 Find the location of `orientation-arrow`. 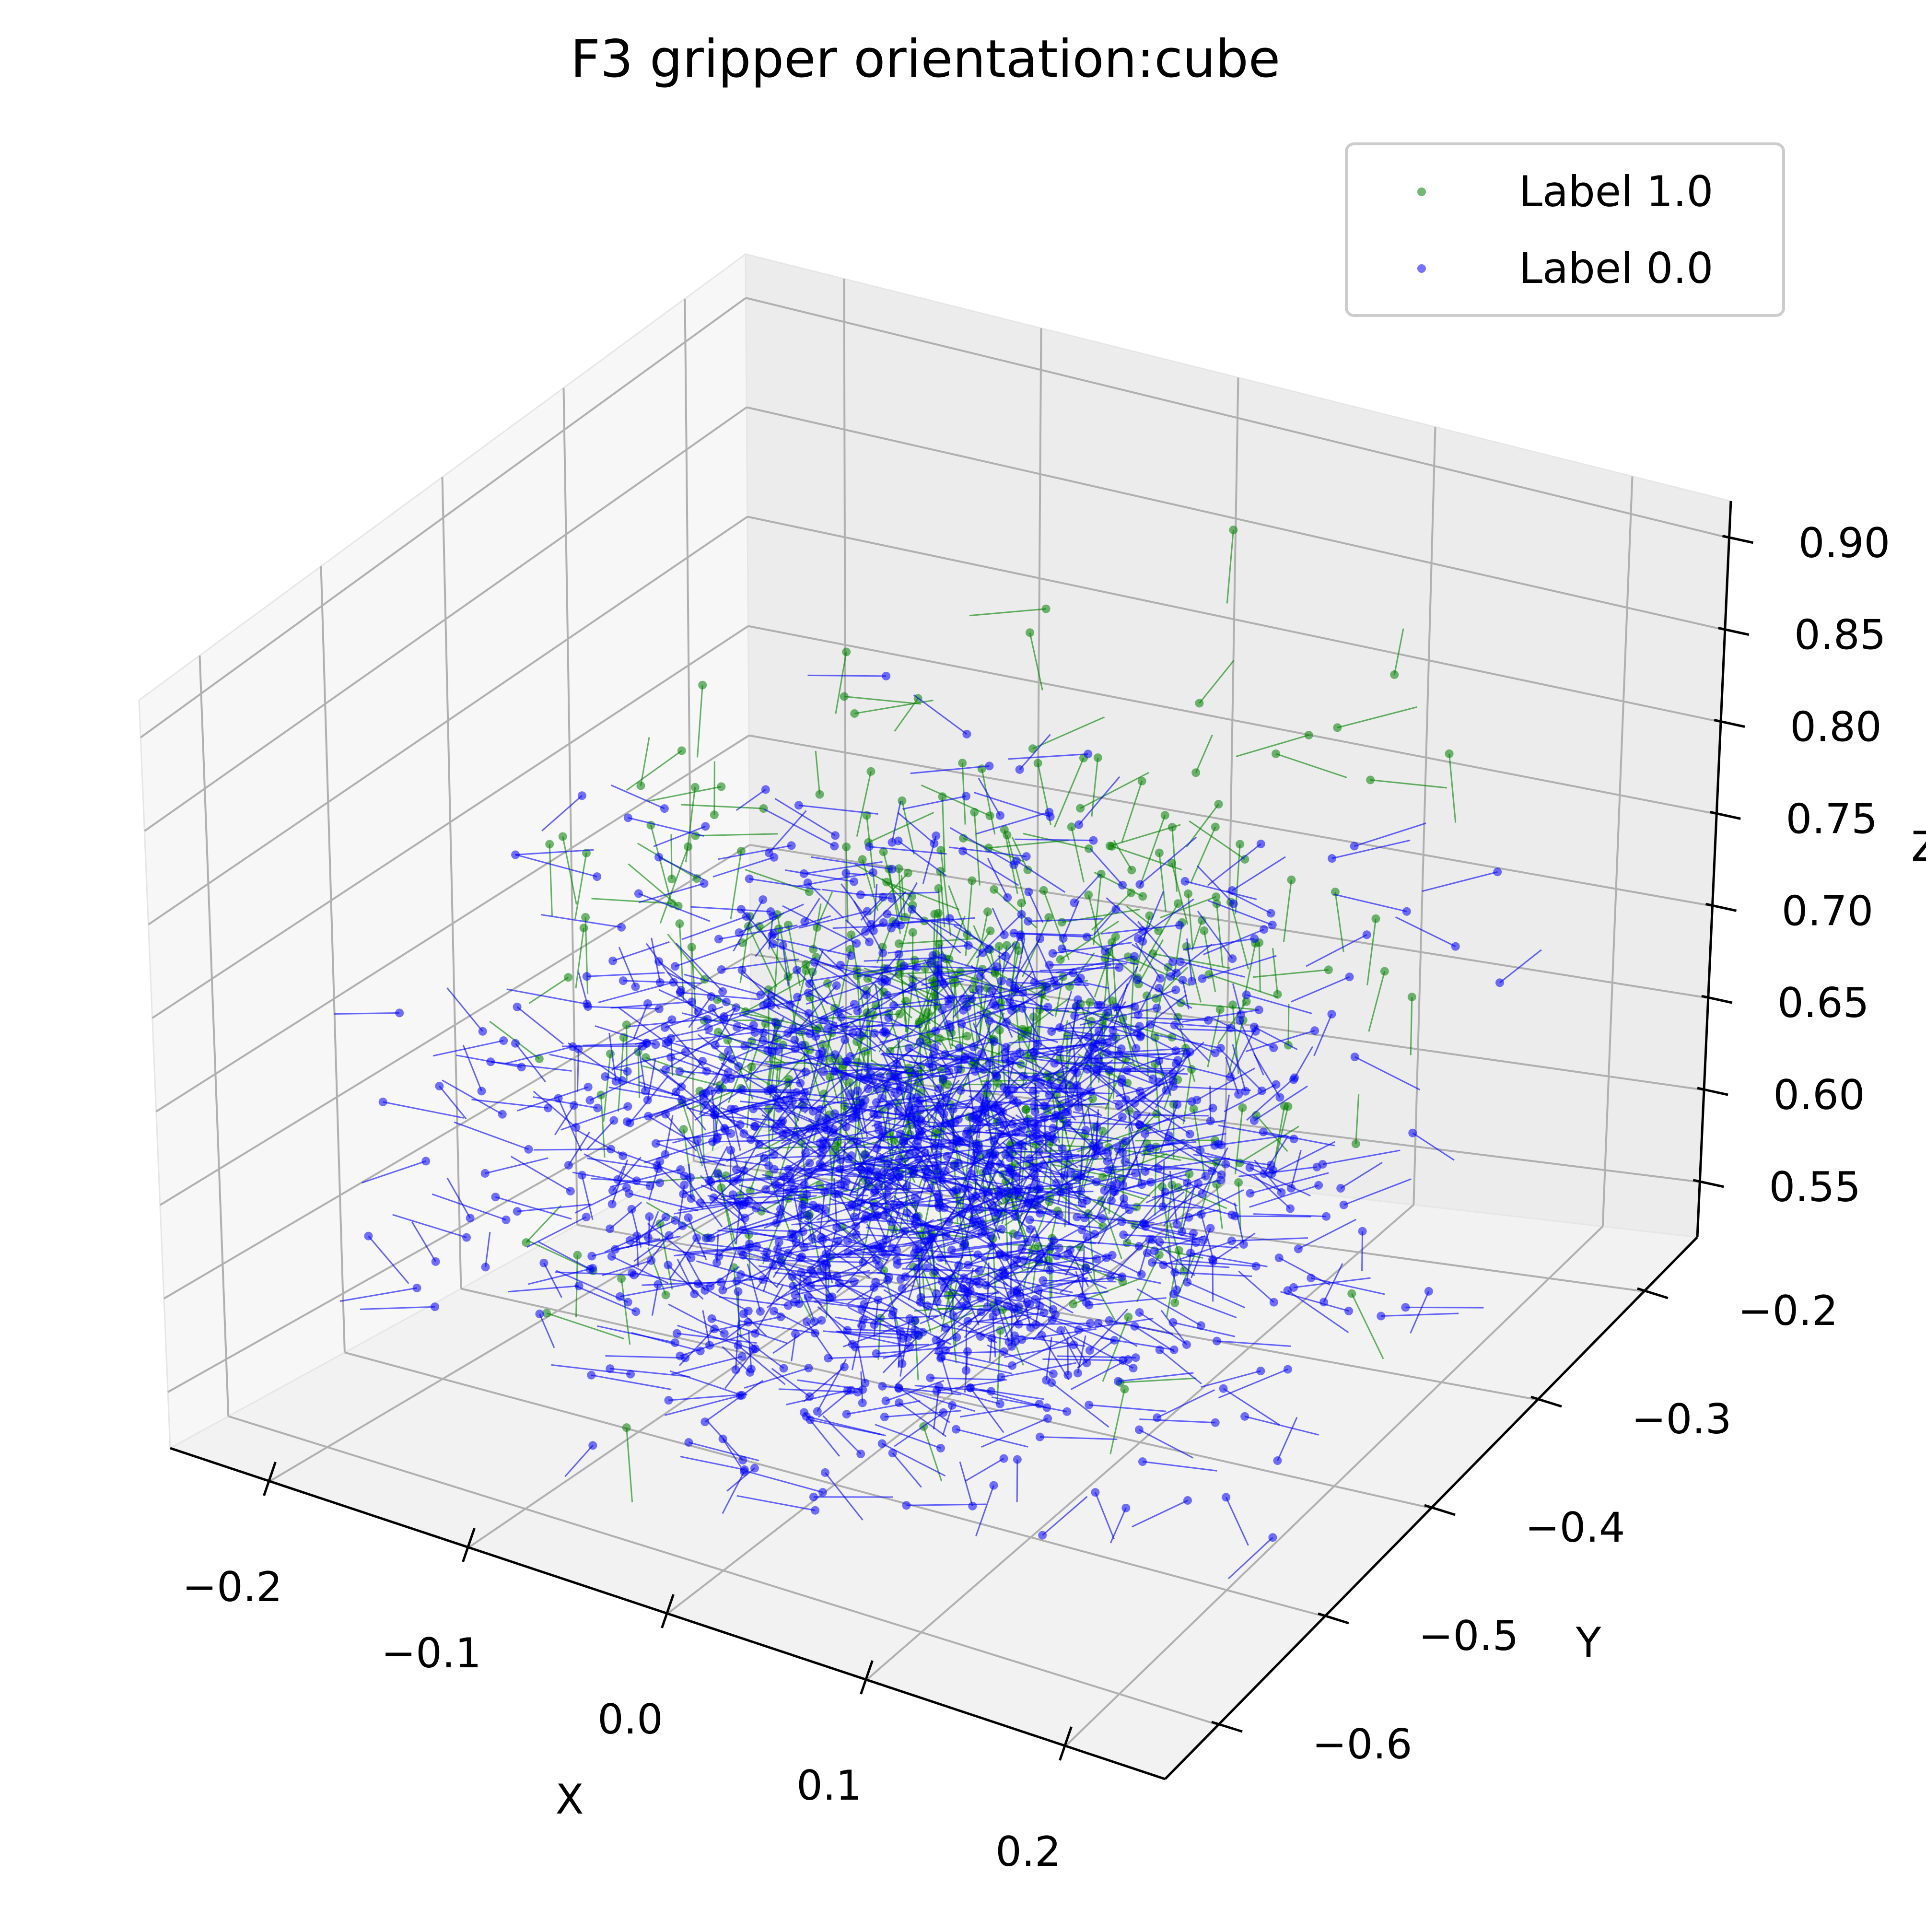

orientation-arrow is located at coordinates (1173, 1115).